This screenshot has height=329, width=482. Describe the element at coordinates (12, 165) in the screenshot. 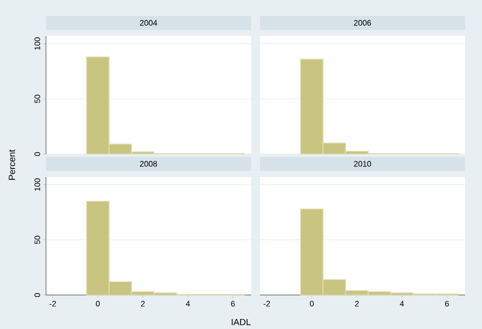

I see `y-axis-title: Percent` at that location.